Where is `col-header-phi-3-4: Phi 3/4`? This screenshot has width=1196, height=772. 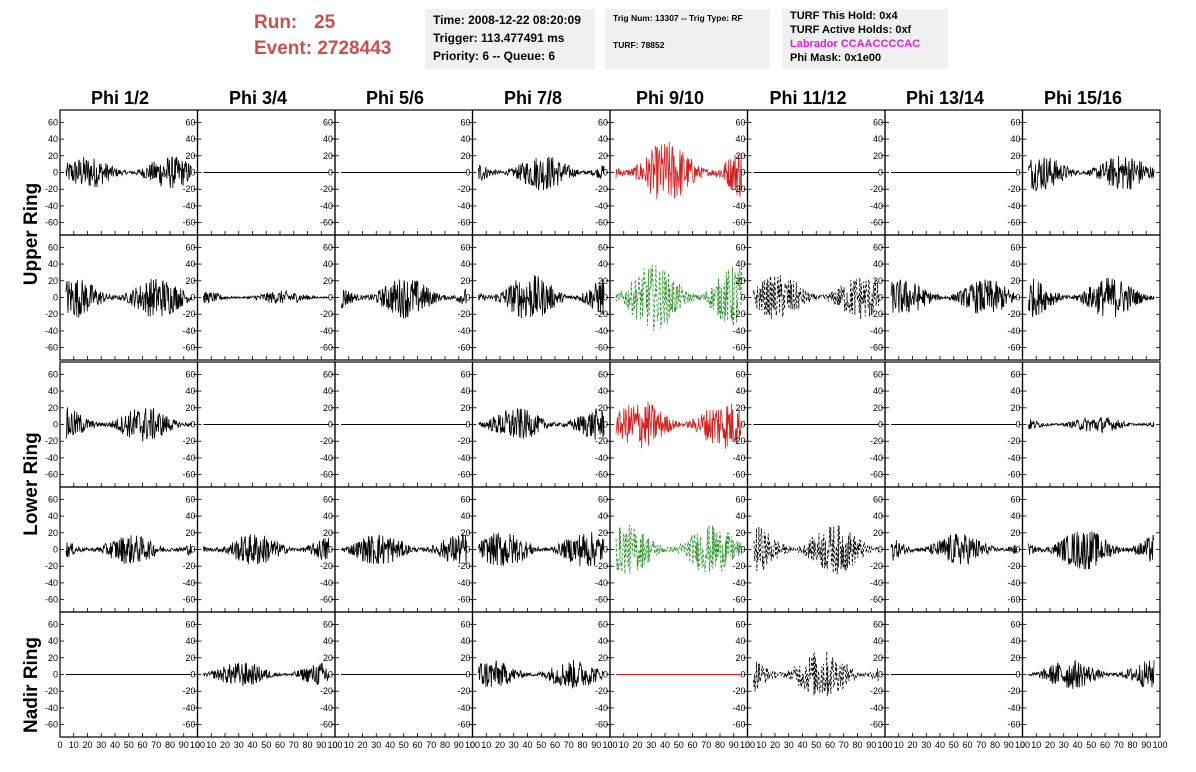 col-header-phi-3-4: Phi 3/4 is located at coordinates (258, 98).